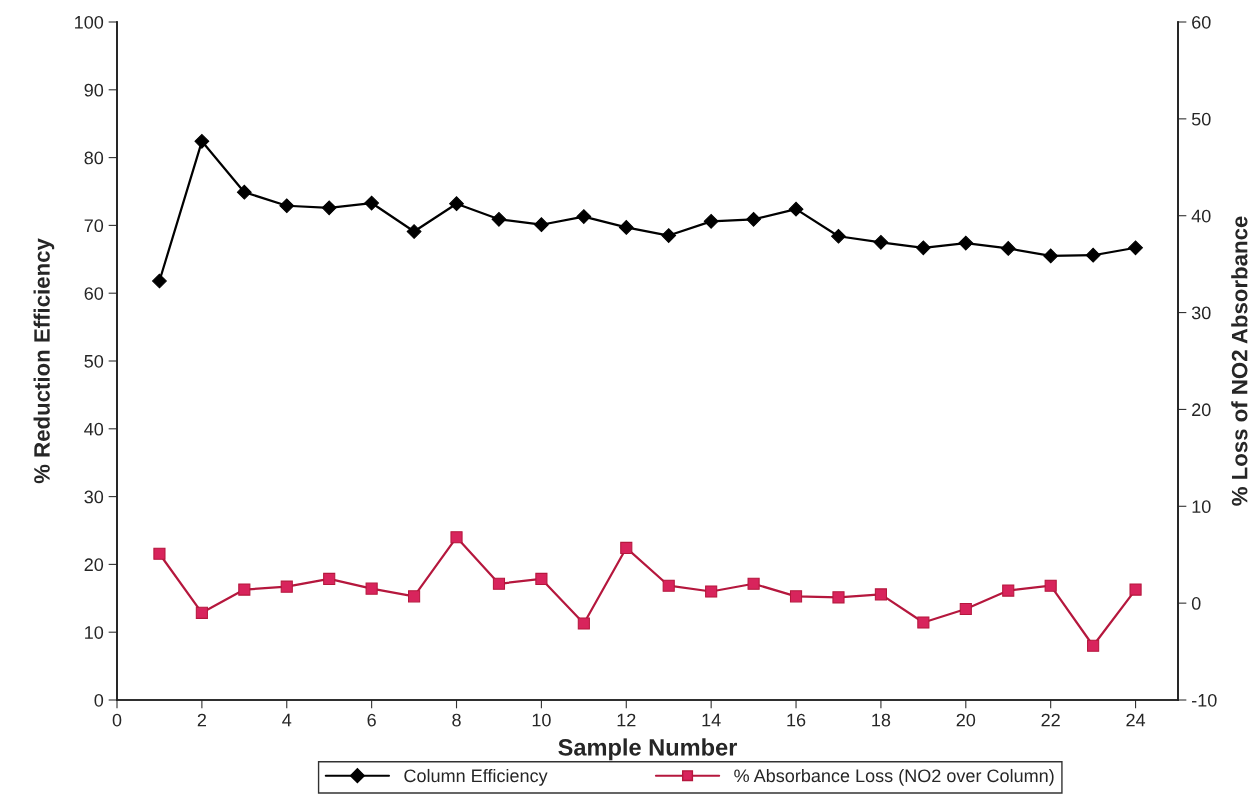 The height and width of the screenshot is (802, 1255). Describe the element at coordinates (1136, 720) in the screenshot. I see `x-tick-label: 24` at that location.